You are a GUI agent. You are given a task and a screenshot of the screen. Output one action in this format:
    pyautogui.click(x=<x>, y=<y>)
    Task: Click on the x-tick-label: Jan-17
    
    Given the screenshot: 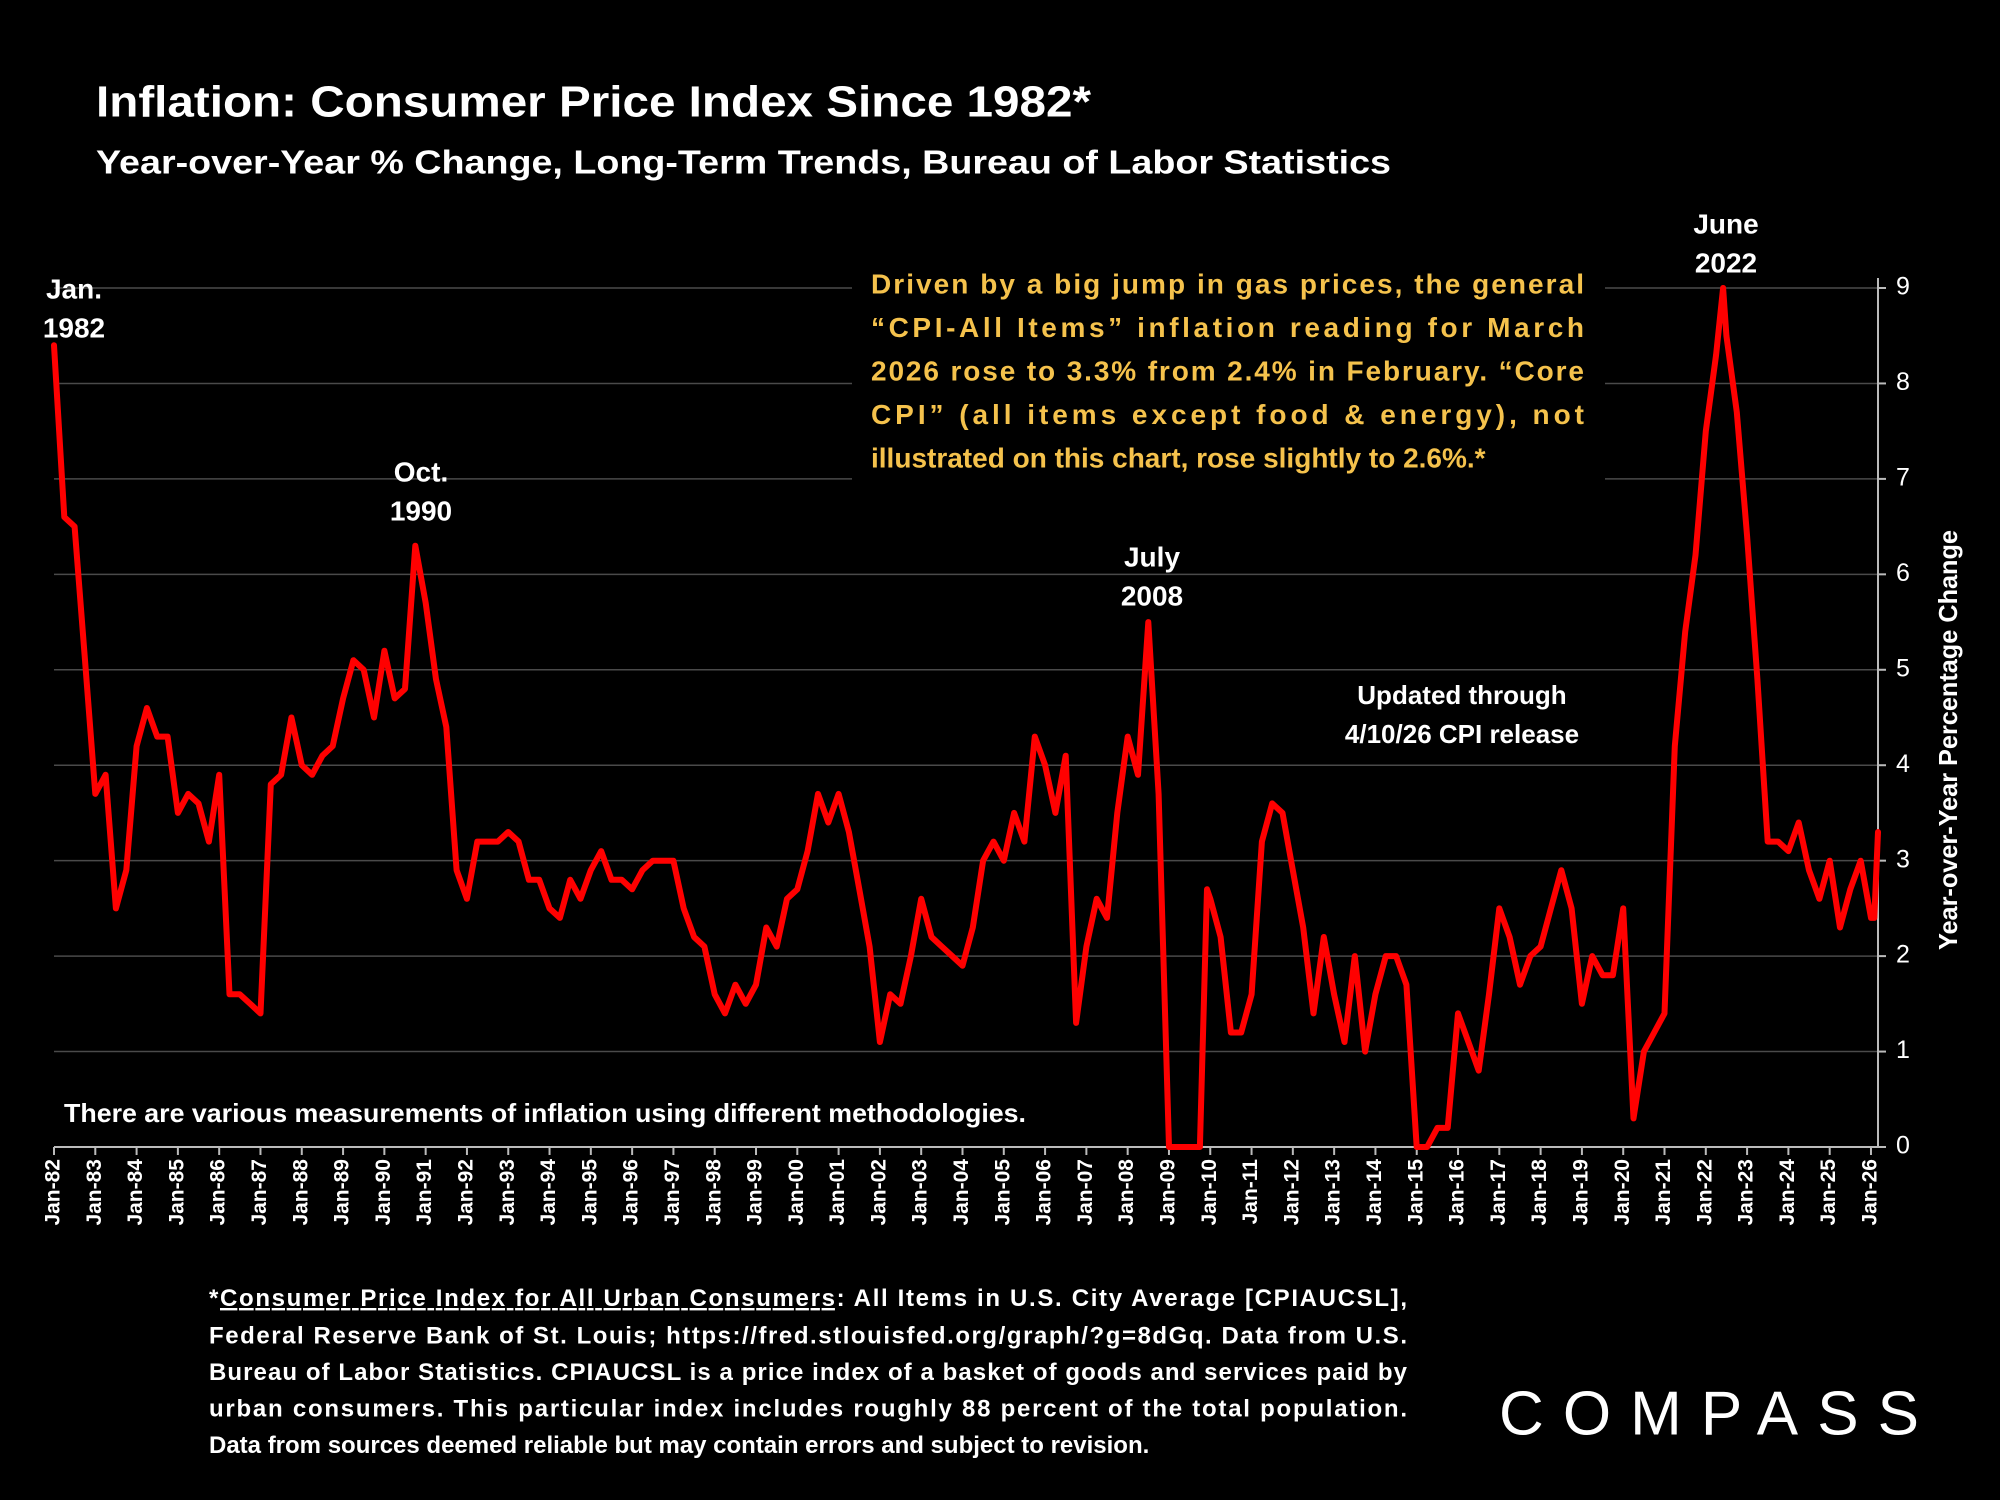 What is the action you would take?
    pyautogui.click(x=1498, y=1192)
    